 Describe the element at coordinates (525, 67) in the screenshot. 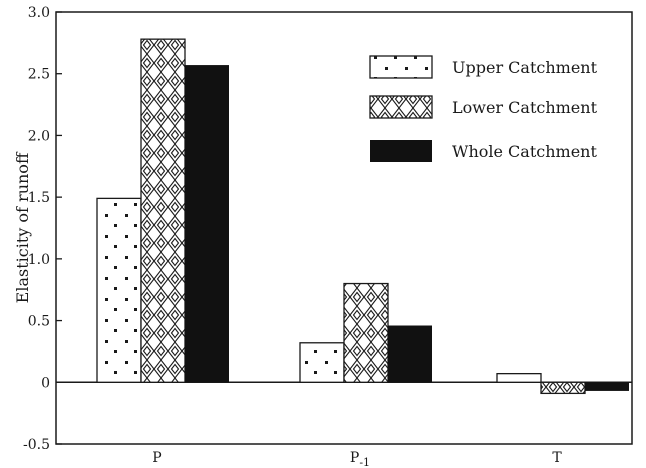

I see `legend-label: Upper Catchment` at that location.